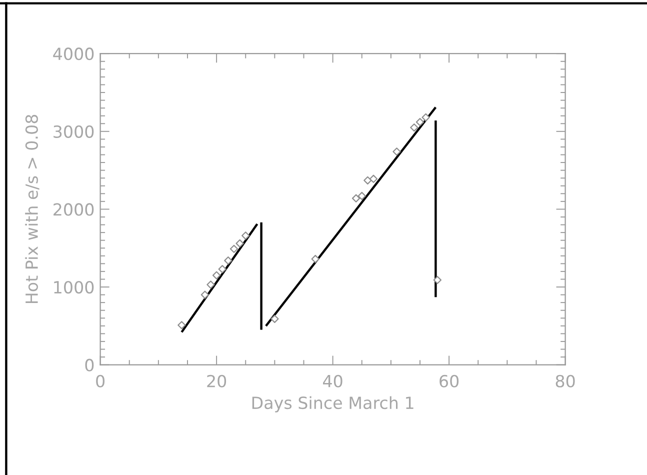 Image resolution: width=647 pixels, height=475 pixels. I want to click on y-tick-label: 3000, so click(74, 131).